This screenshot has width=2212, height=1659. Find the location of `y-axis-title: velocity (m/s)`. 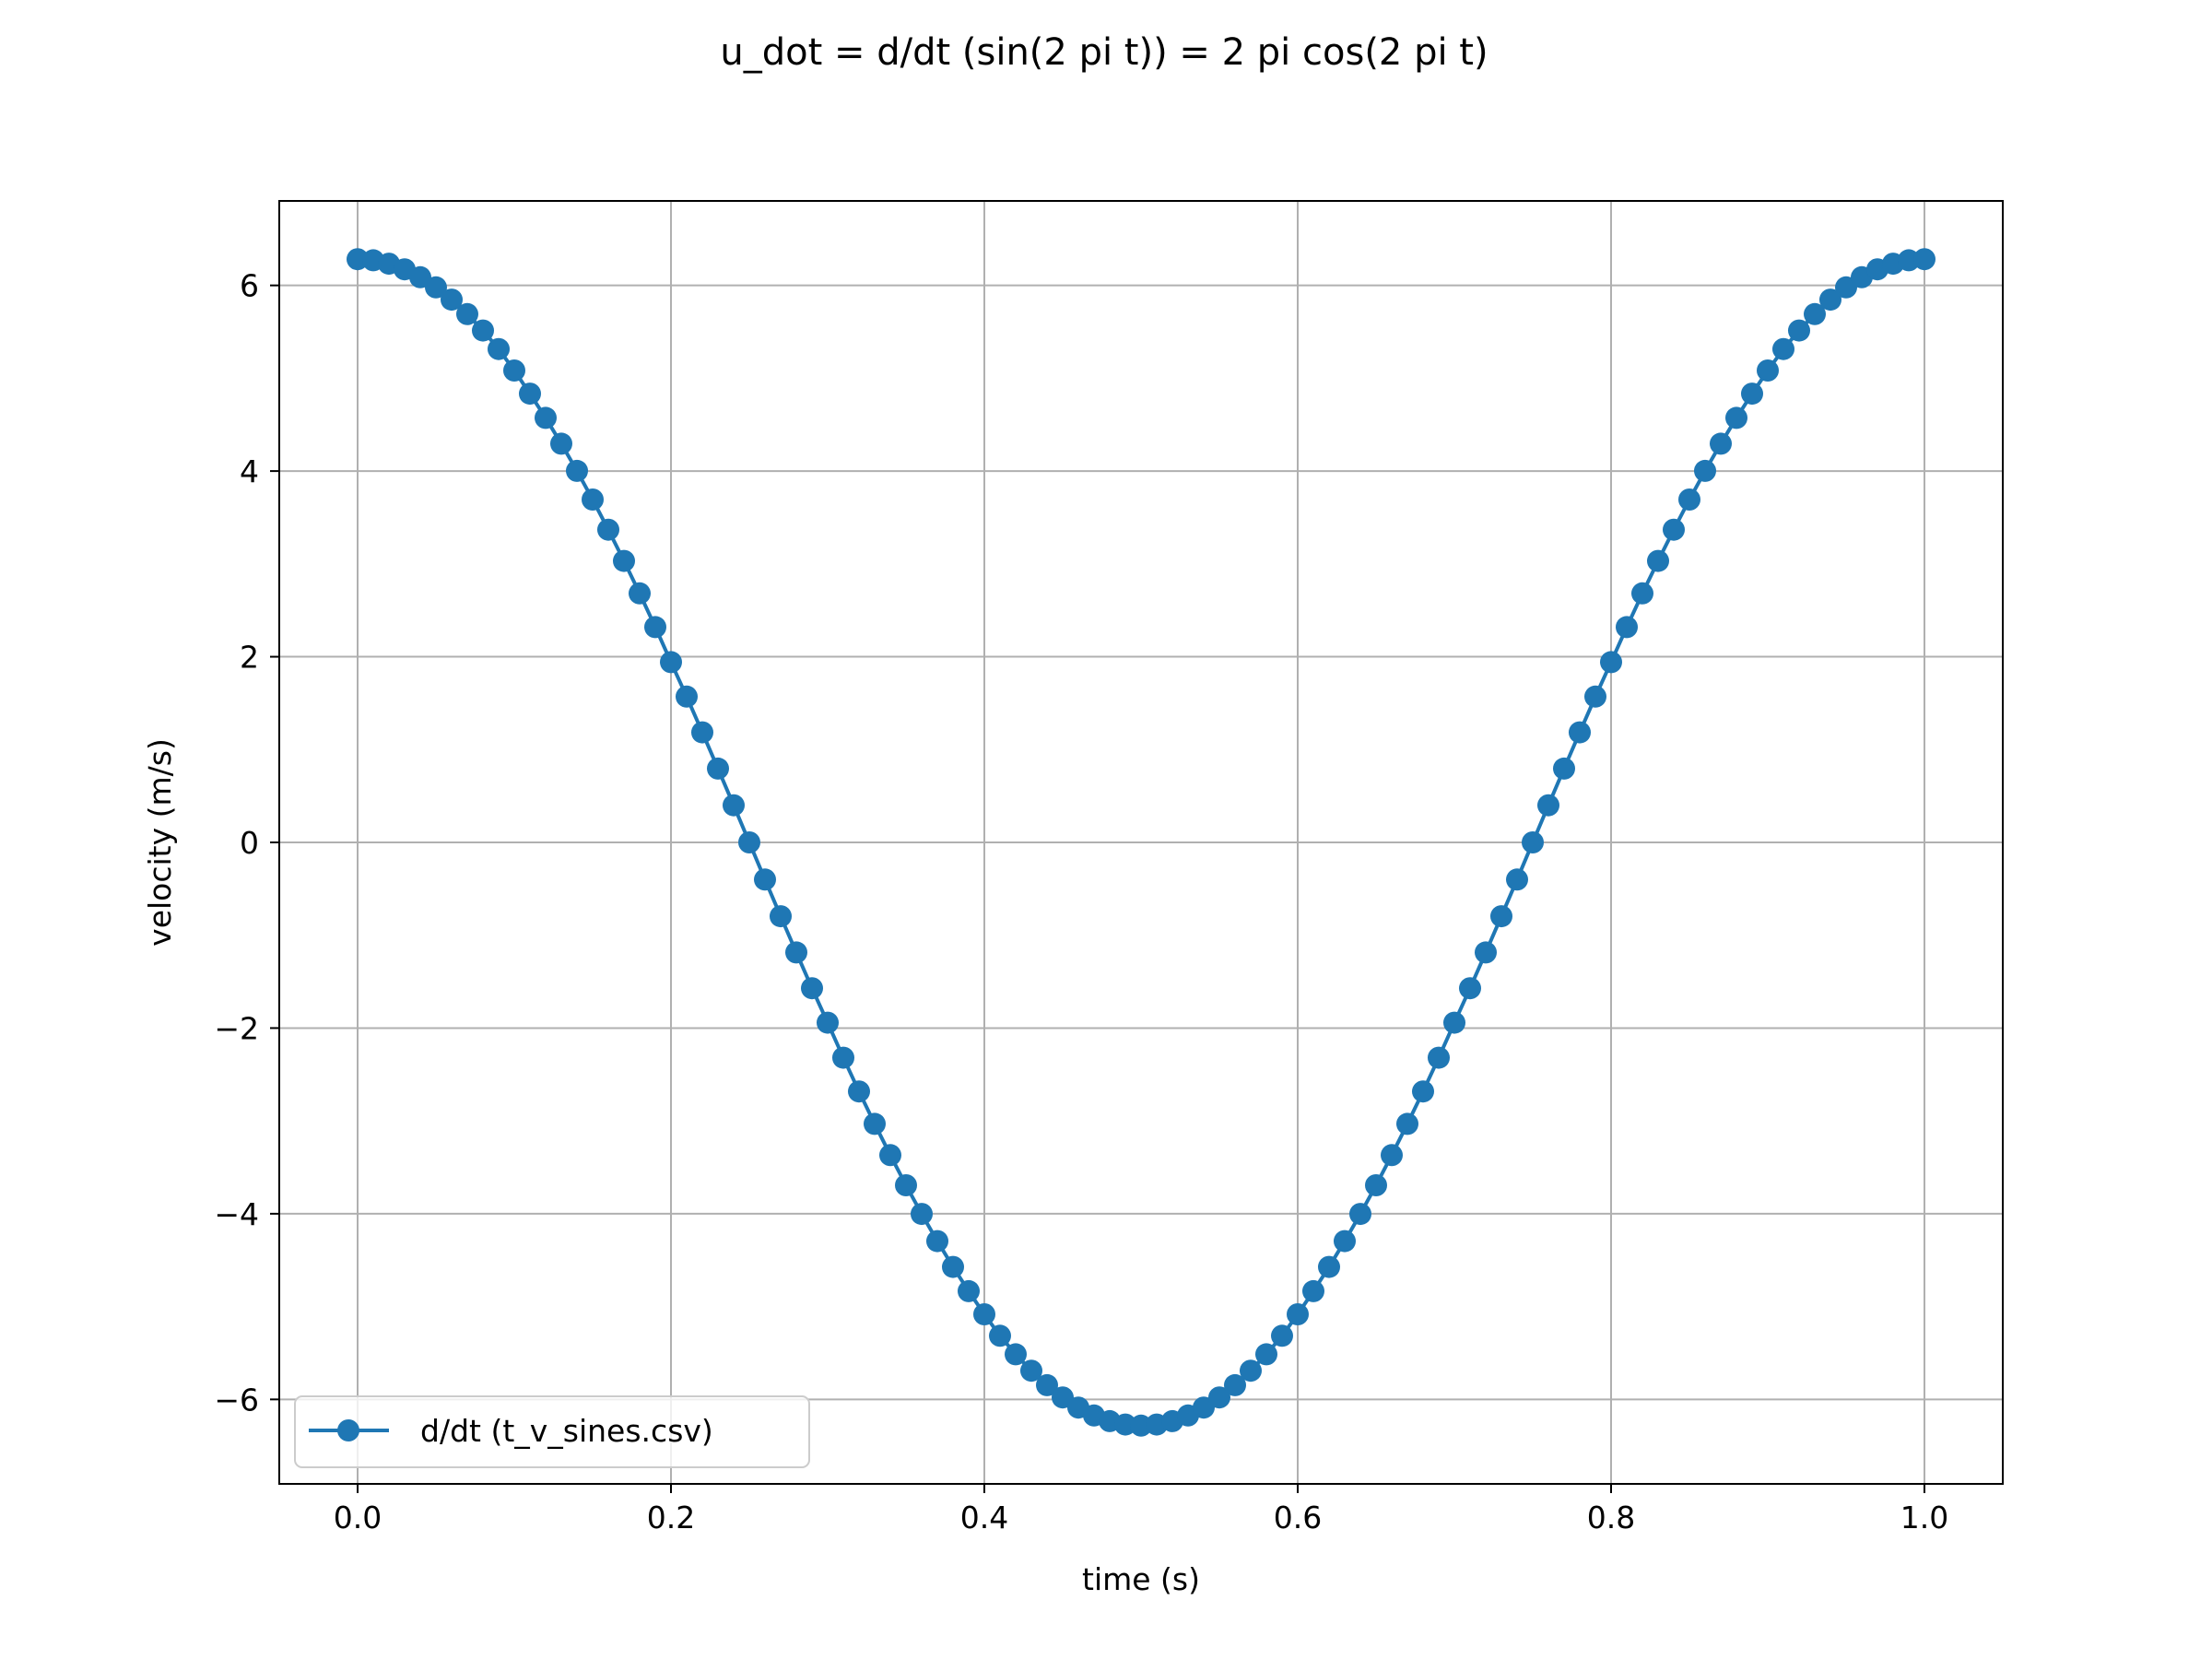

y-axis-title: velocity (m/s) is located at coordinates (160, 842).